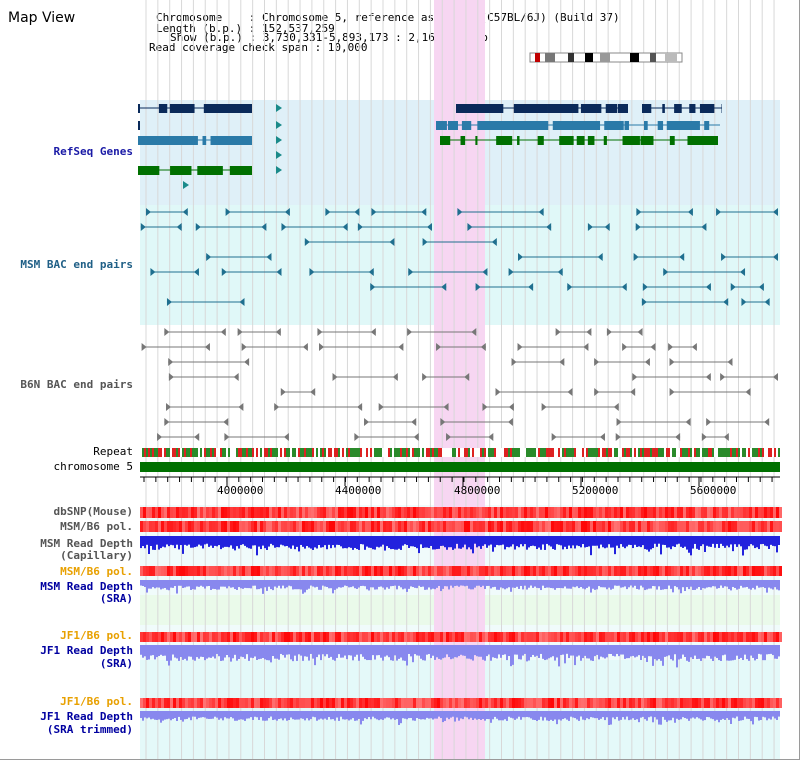  What do you see at coordinates (595, 490) in the screenshot?
I see `ruler-tick-label: 5200000` at bounding box center [595, 490].